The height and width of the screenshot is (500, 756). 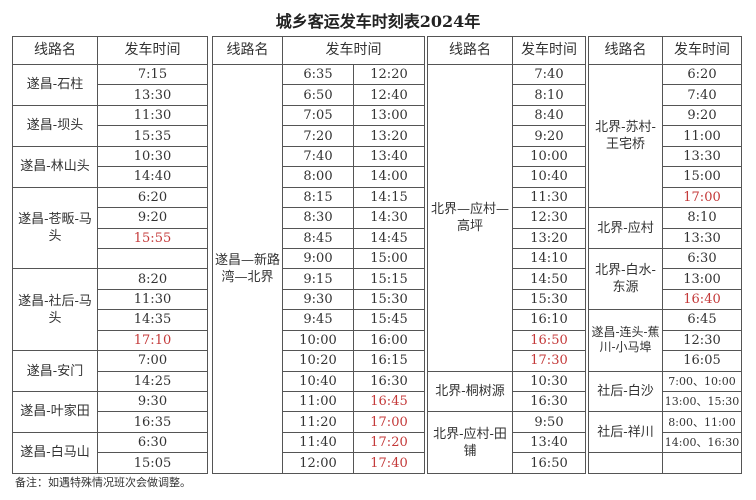 What do you see at coordinates (625, 432) in the screenshot?
I see `route-name: 社后-祥川` at bounding box center [625, 432].